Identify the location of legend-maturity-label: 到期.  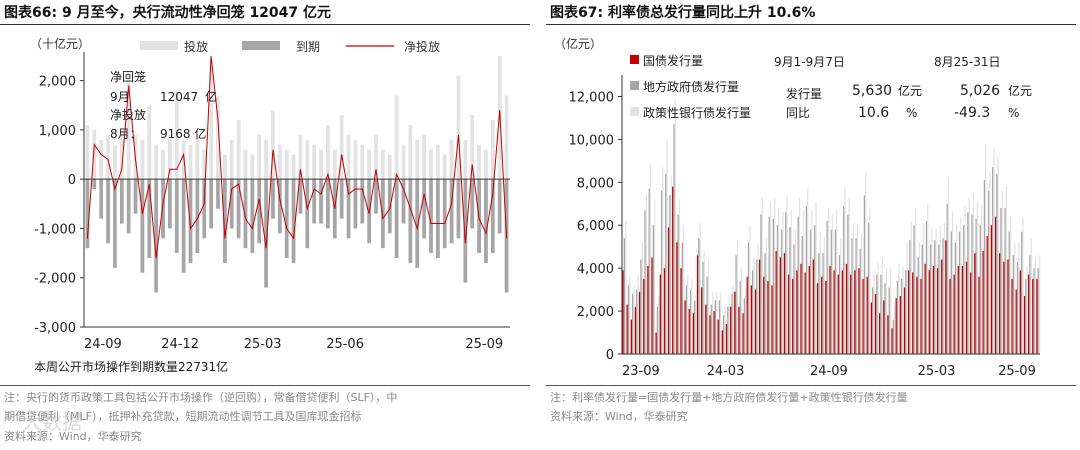
(308, 47).